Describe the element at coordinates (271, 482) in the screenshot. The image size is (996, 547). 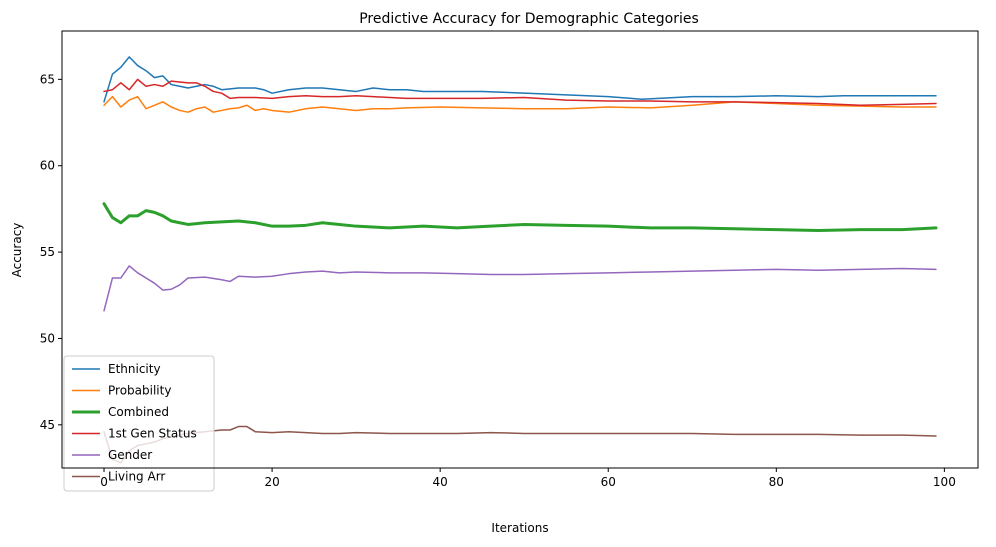
I see `x-tick-label: 20` at that location.